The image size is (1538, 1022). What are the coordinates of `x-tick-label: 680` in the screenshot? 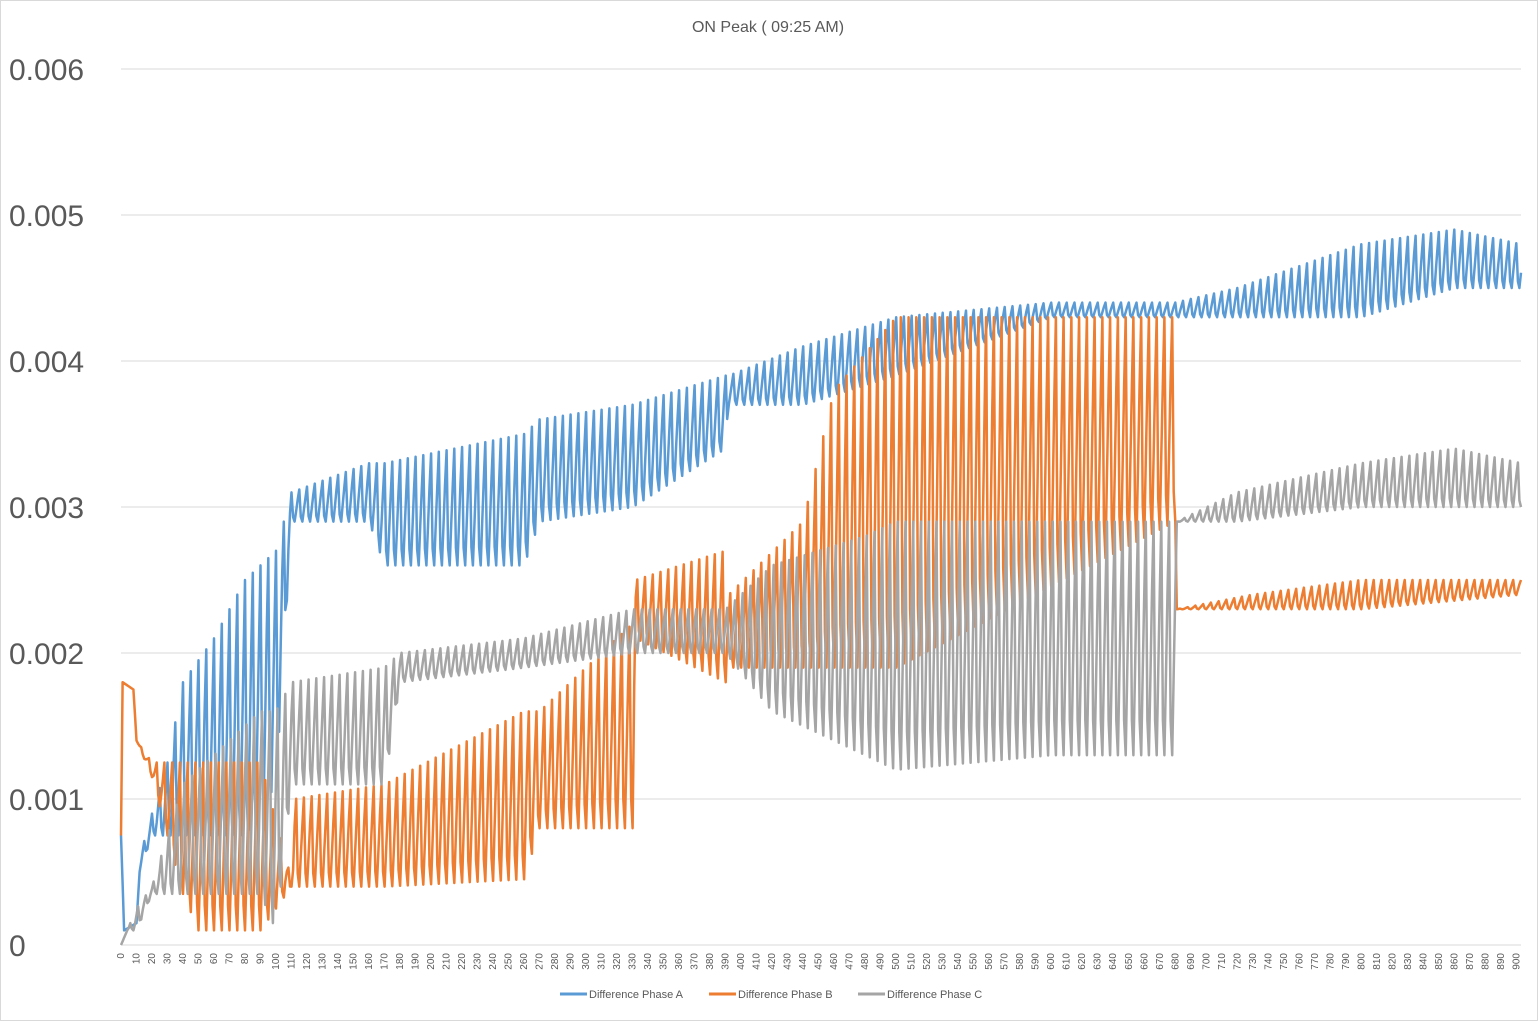 It's located at (1175, 961).